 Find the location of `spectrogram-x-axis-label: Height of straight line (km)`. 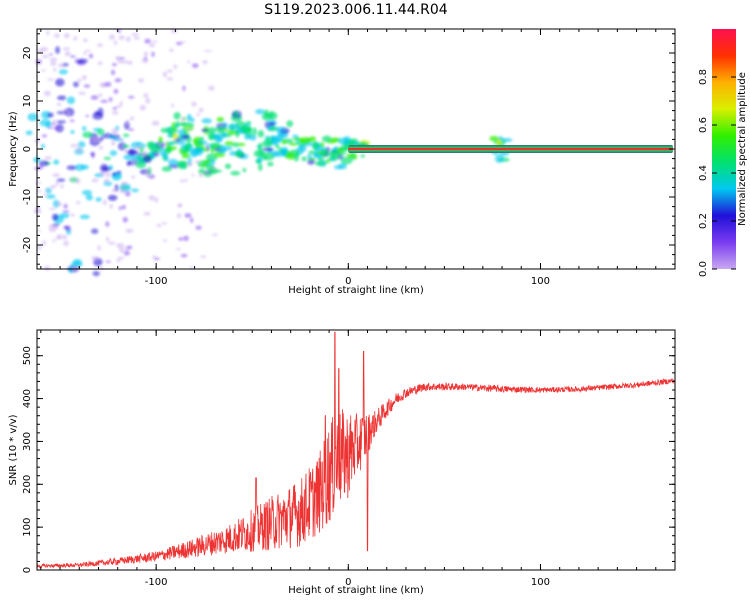

spectrogram-x-axis-label: Height of straight line (km) is located at coordinates (356, 290).